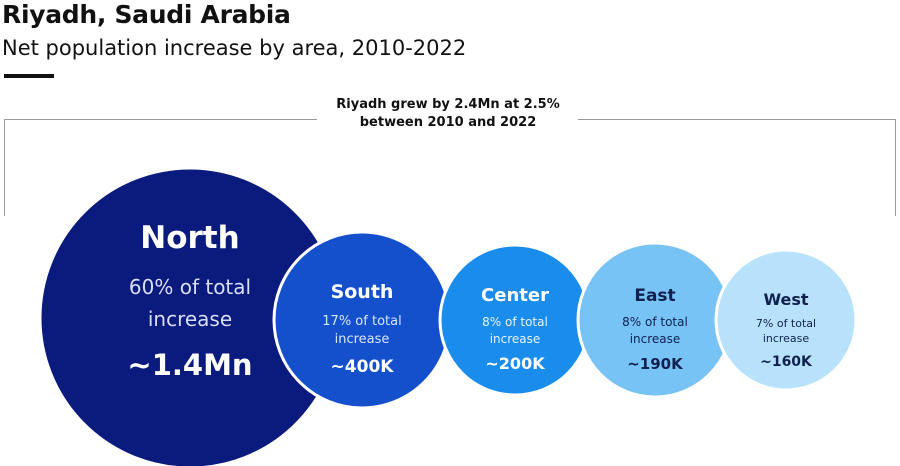 The image size is (900, 466). What do you see at coordinates (29, 76) in the screenshot?
I see `title-underline` at bounding box center [29, 76].